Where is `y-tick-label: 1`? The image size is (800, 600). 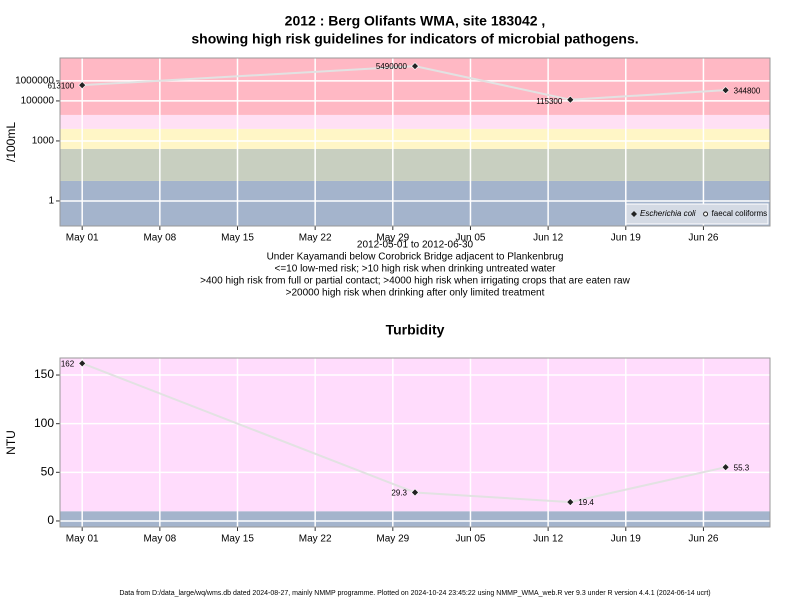 y-tick-label: 1 is located at coordinates (51, 201).